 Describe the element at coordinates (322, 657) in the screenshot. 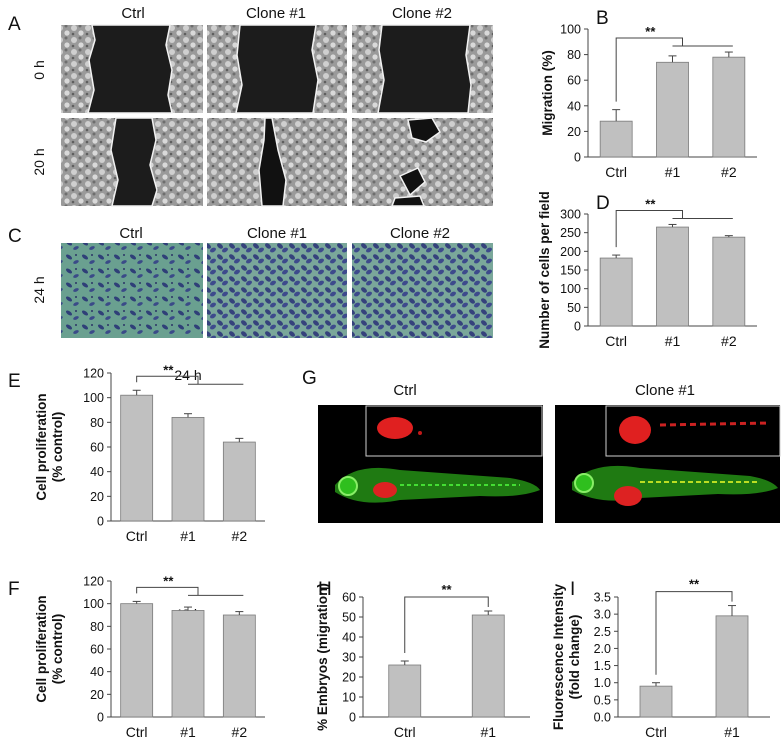

I see `y-axis-title: % Embryos (migration)` at that location.